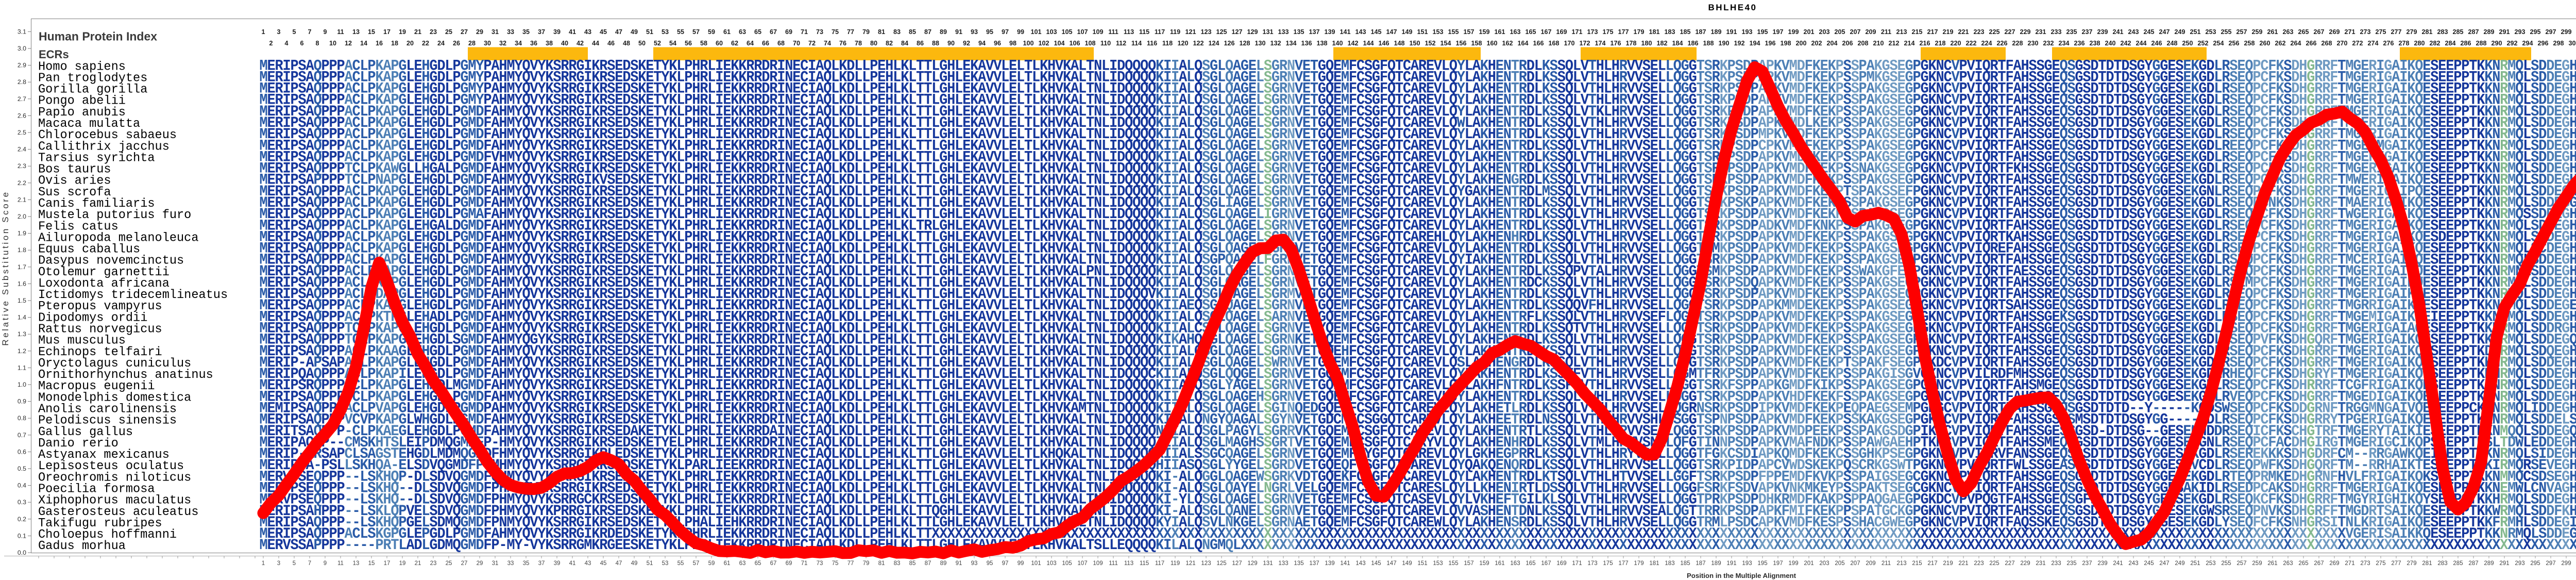 This screenshot has width=2576, height=580. What do you see at coordinates (294, 563) in the screenshot?
I see `svg-text: 5` at bounding box center [294, 563].